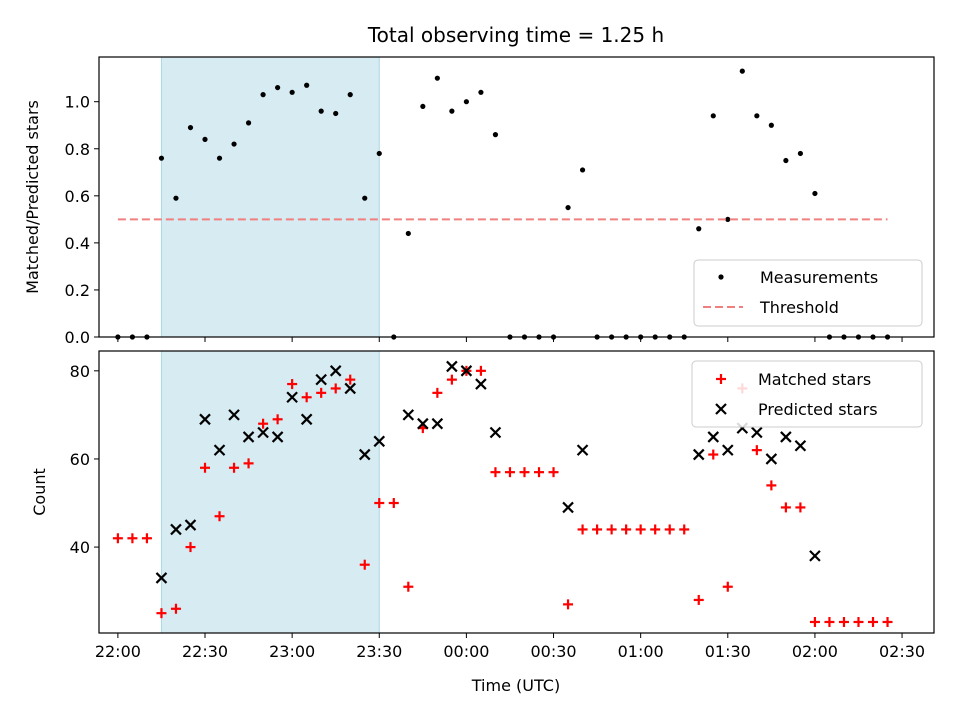 This screenshot has width=960, height=724. I want to click on count-legend: Matched stars Predicted stars, so click(807, 394).